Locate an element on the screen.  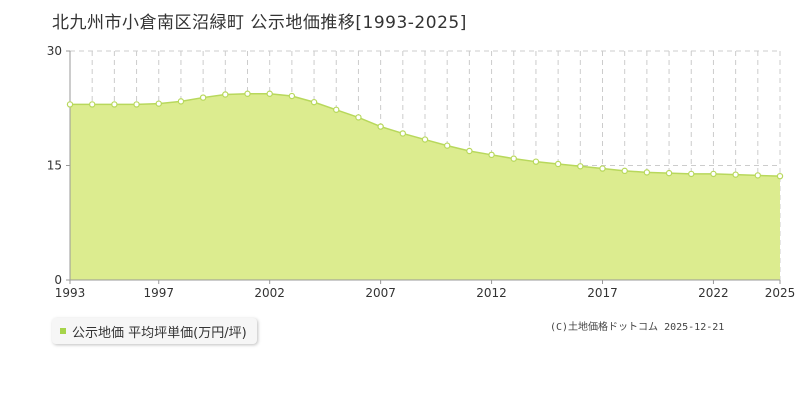
legend: 公示地価 平均坪単価(万円/坪) is located at coordinates (154, 331).